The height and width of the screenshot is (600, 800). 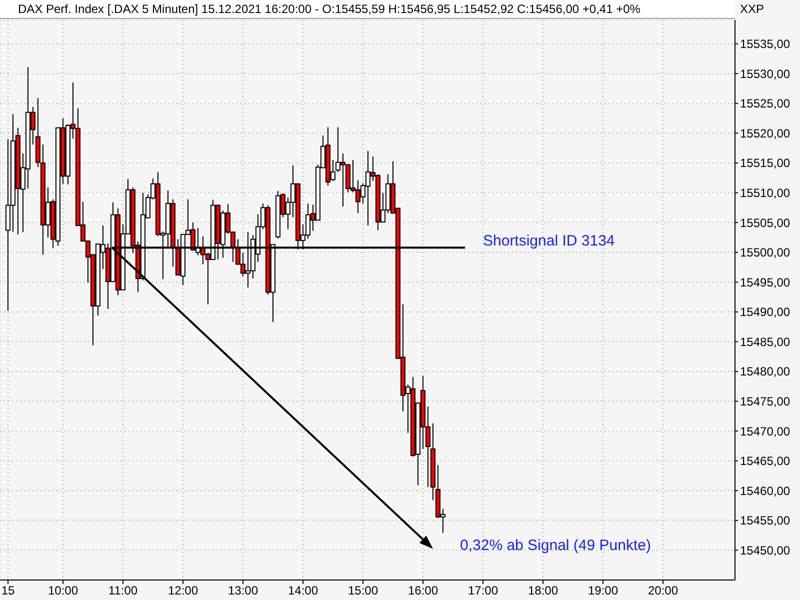 I want to click on y-tick-label: 15525,00, so click(x=765, y=103).